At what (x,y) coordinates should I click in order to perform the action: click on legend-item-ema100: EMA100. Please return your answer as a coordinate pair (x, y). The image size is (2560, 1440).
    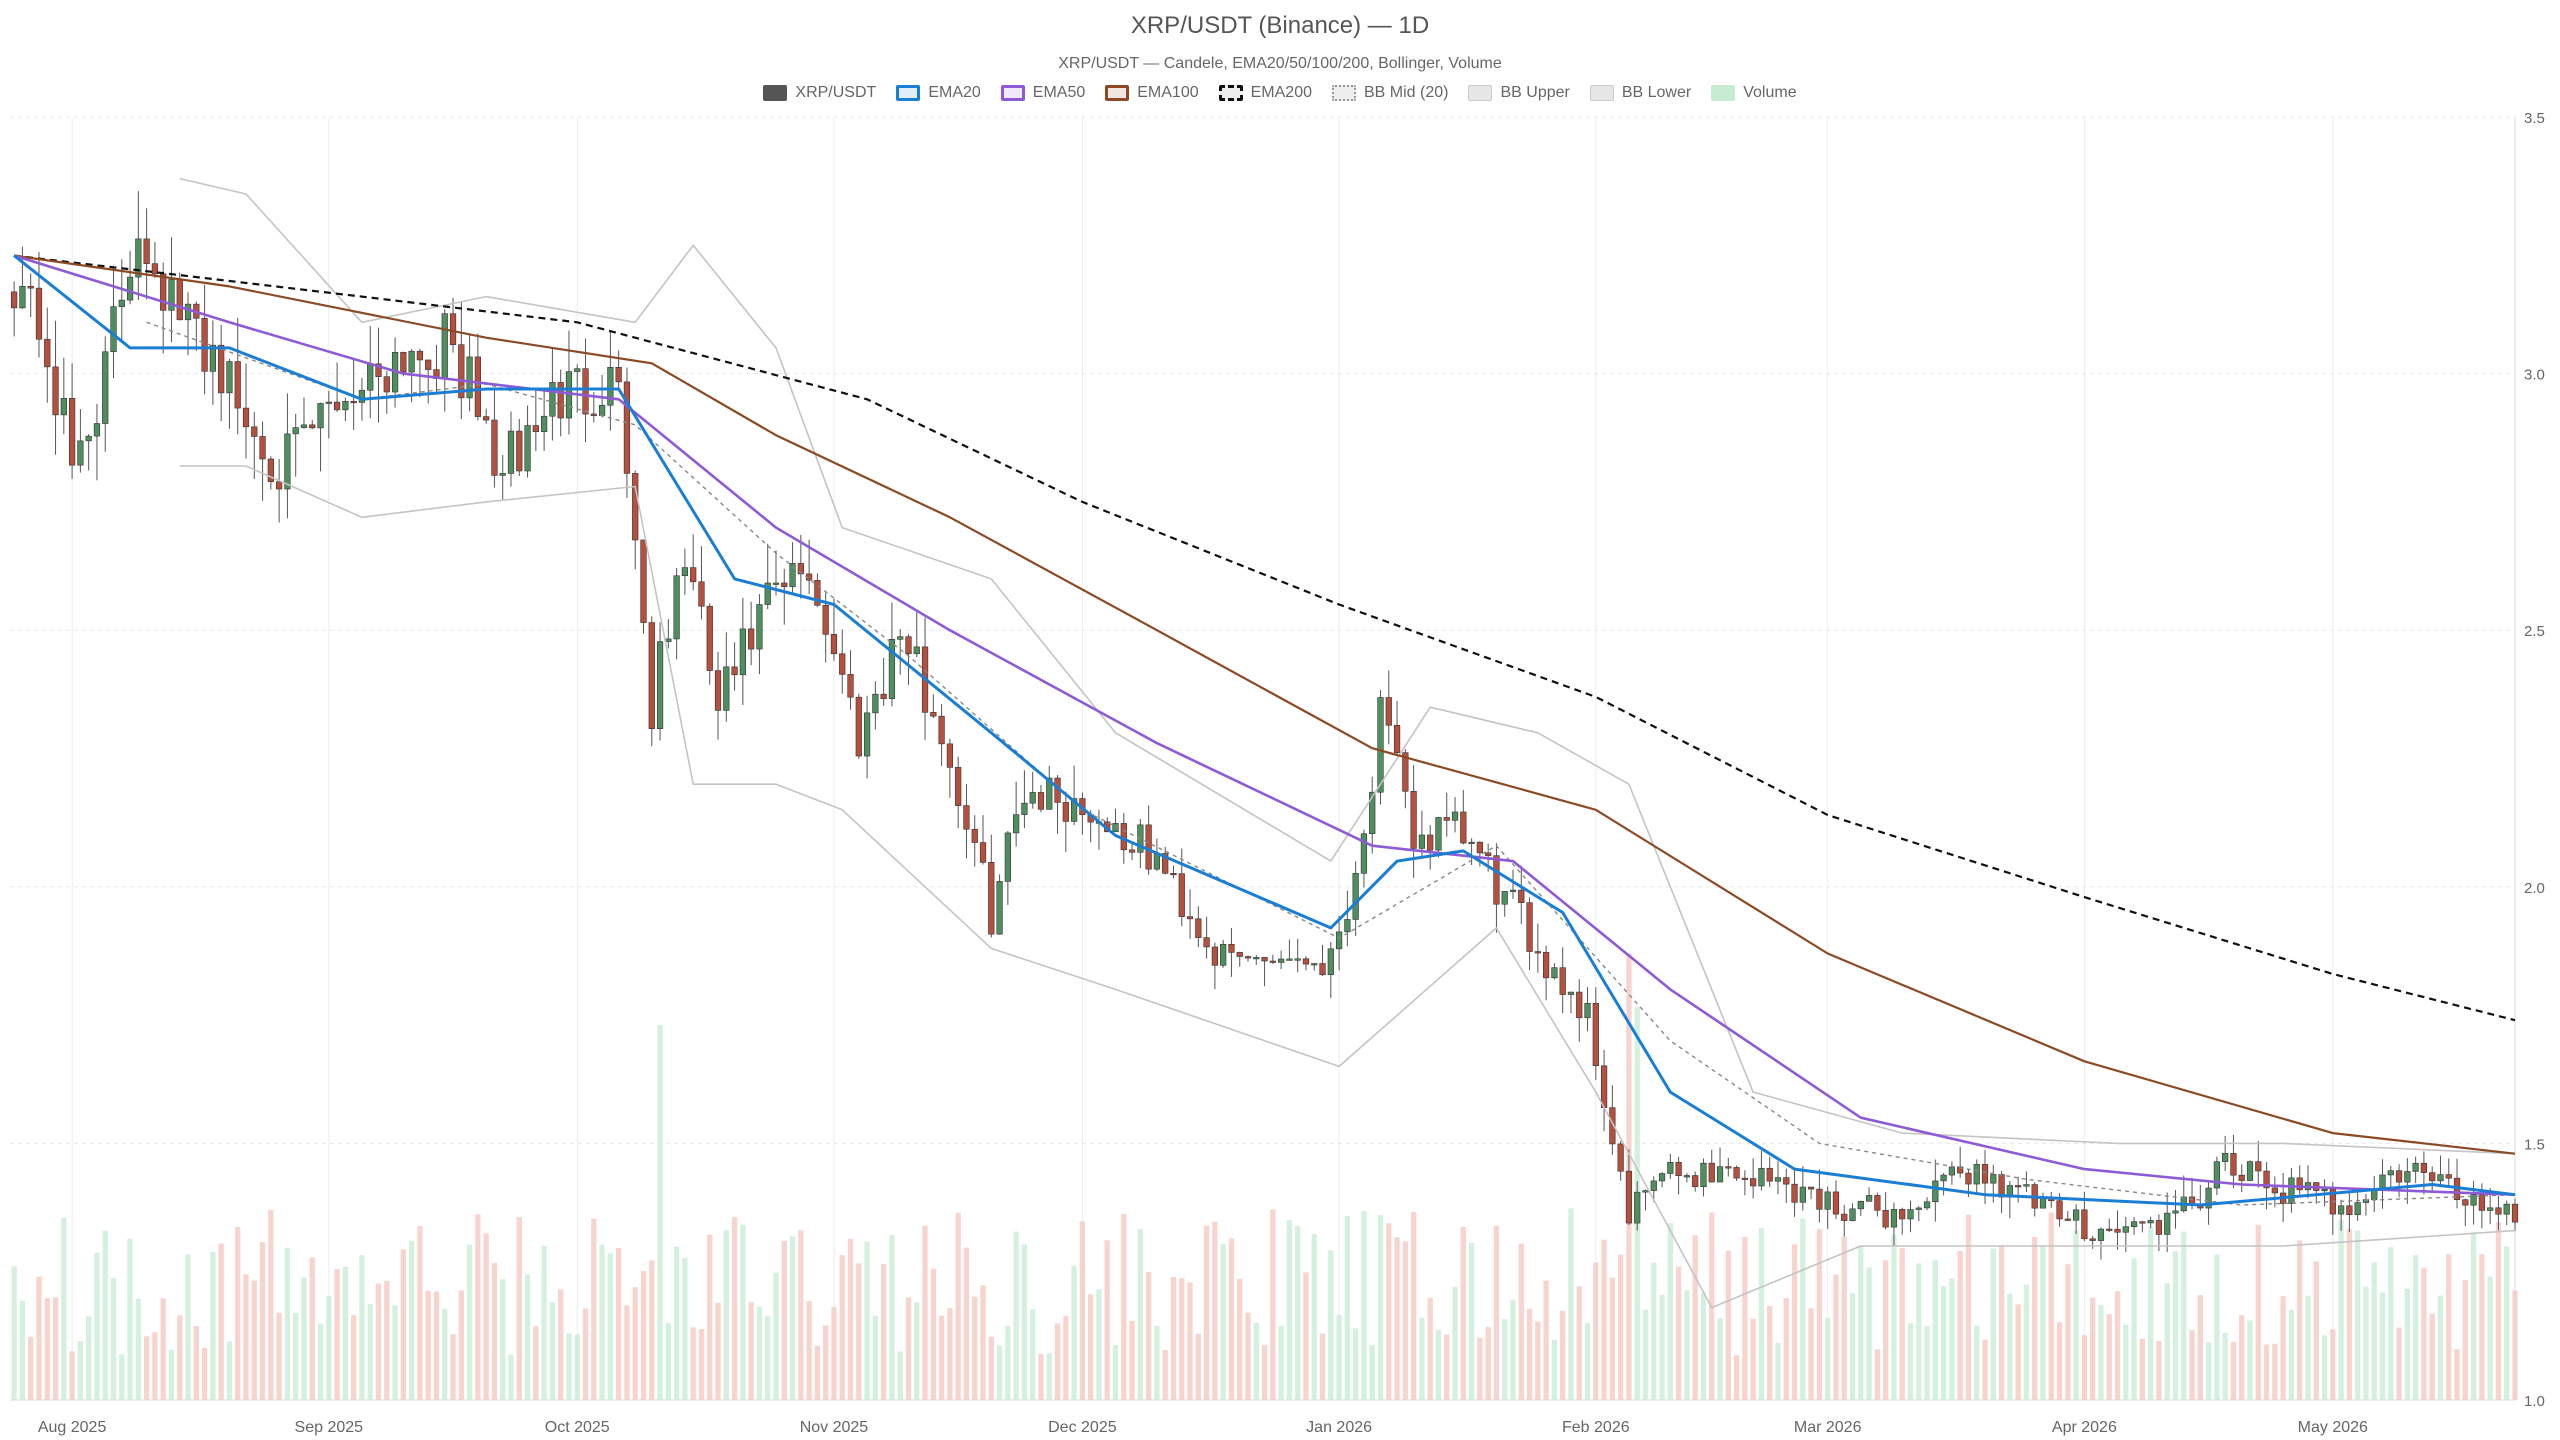
    Looking at the image, I should click on (1152, 93).